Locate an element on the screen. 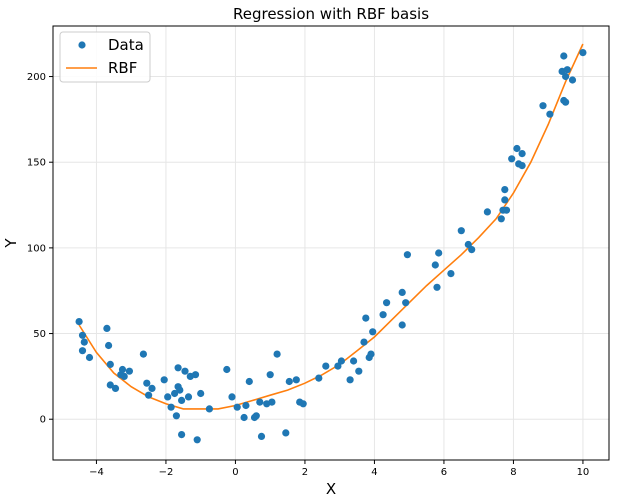  legend: Data RBF is located at coordinates (105, 57).